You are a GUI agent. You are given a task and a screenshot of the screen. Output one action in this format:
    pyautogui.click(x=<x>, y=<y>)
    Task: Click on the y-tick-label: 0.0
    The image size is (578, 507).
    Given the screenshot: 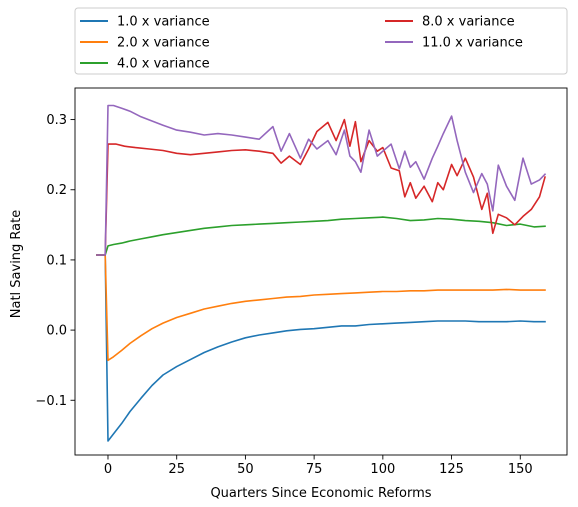 What is the action you would take?
    pyautogui.click(x=56, y=331)
    